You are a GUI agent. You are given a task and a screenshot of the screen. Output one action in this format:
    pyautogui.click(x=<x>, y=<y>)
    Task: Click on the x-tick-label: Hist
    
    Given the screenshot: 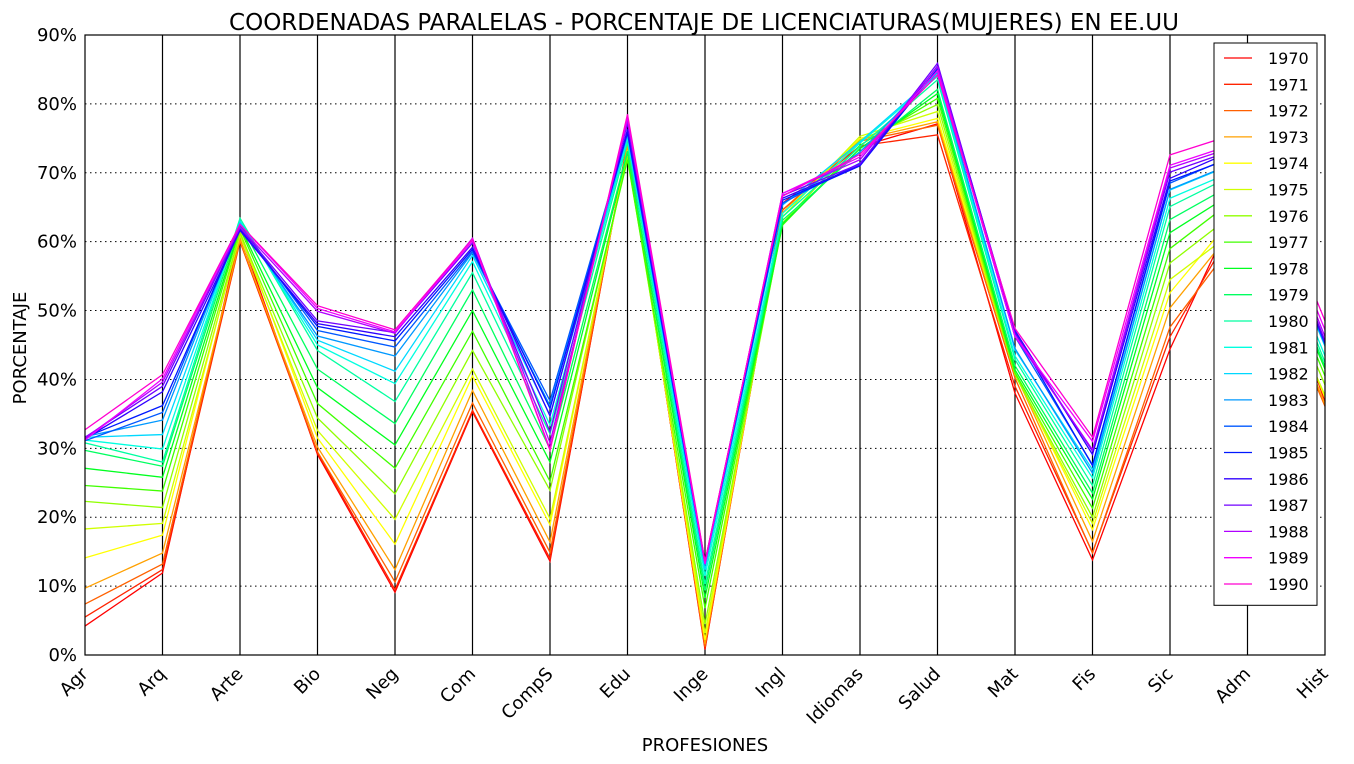 What is the action you would take?
    pyautogui.click(x=1313, y=684)
    